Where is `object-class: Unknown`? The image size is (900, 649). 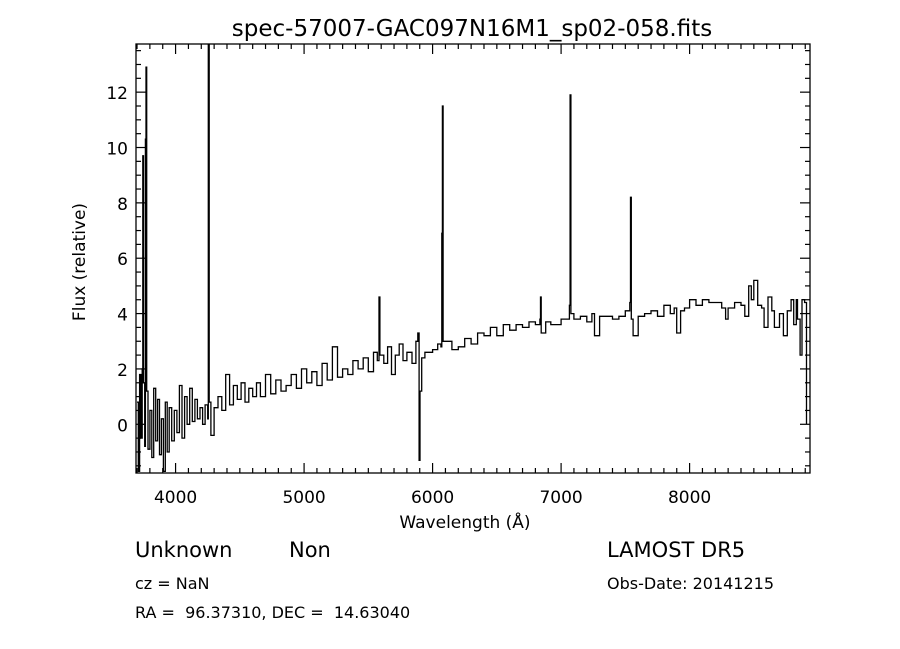 object-class: Unknown is located at coordinates (184, 550).